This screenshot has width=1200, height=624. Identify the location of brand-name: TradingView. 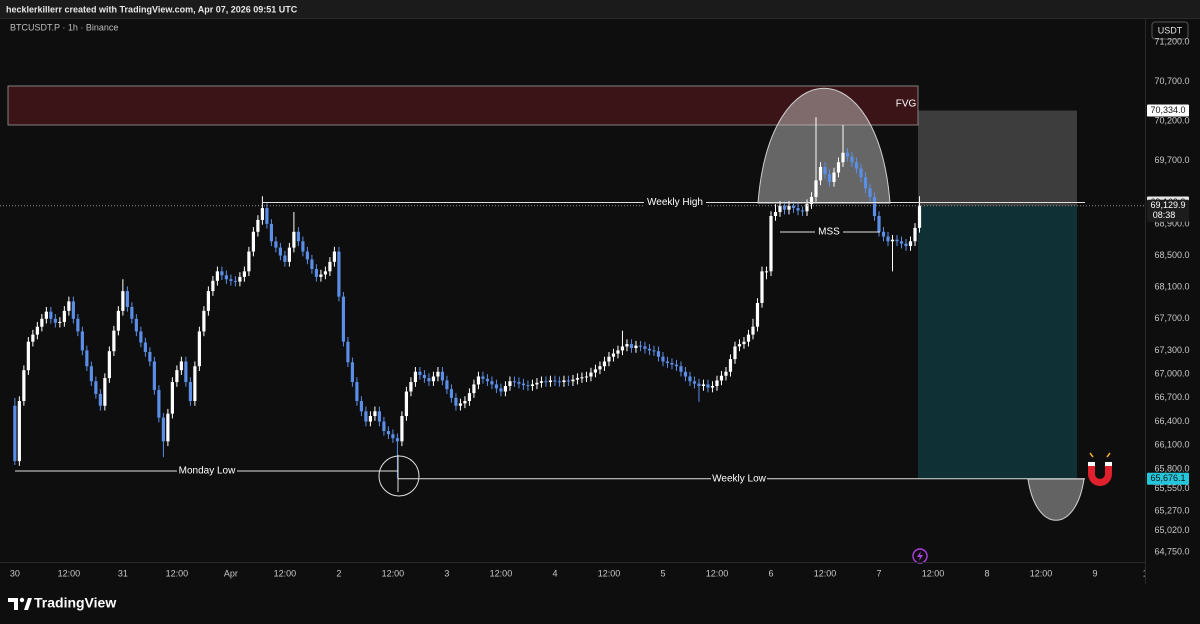
(75, 603).